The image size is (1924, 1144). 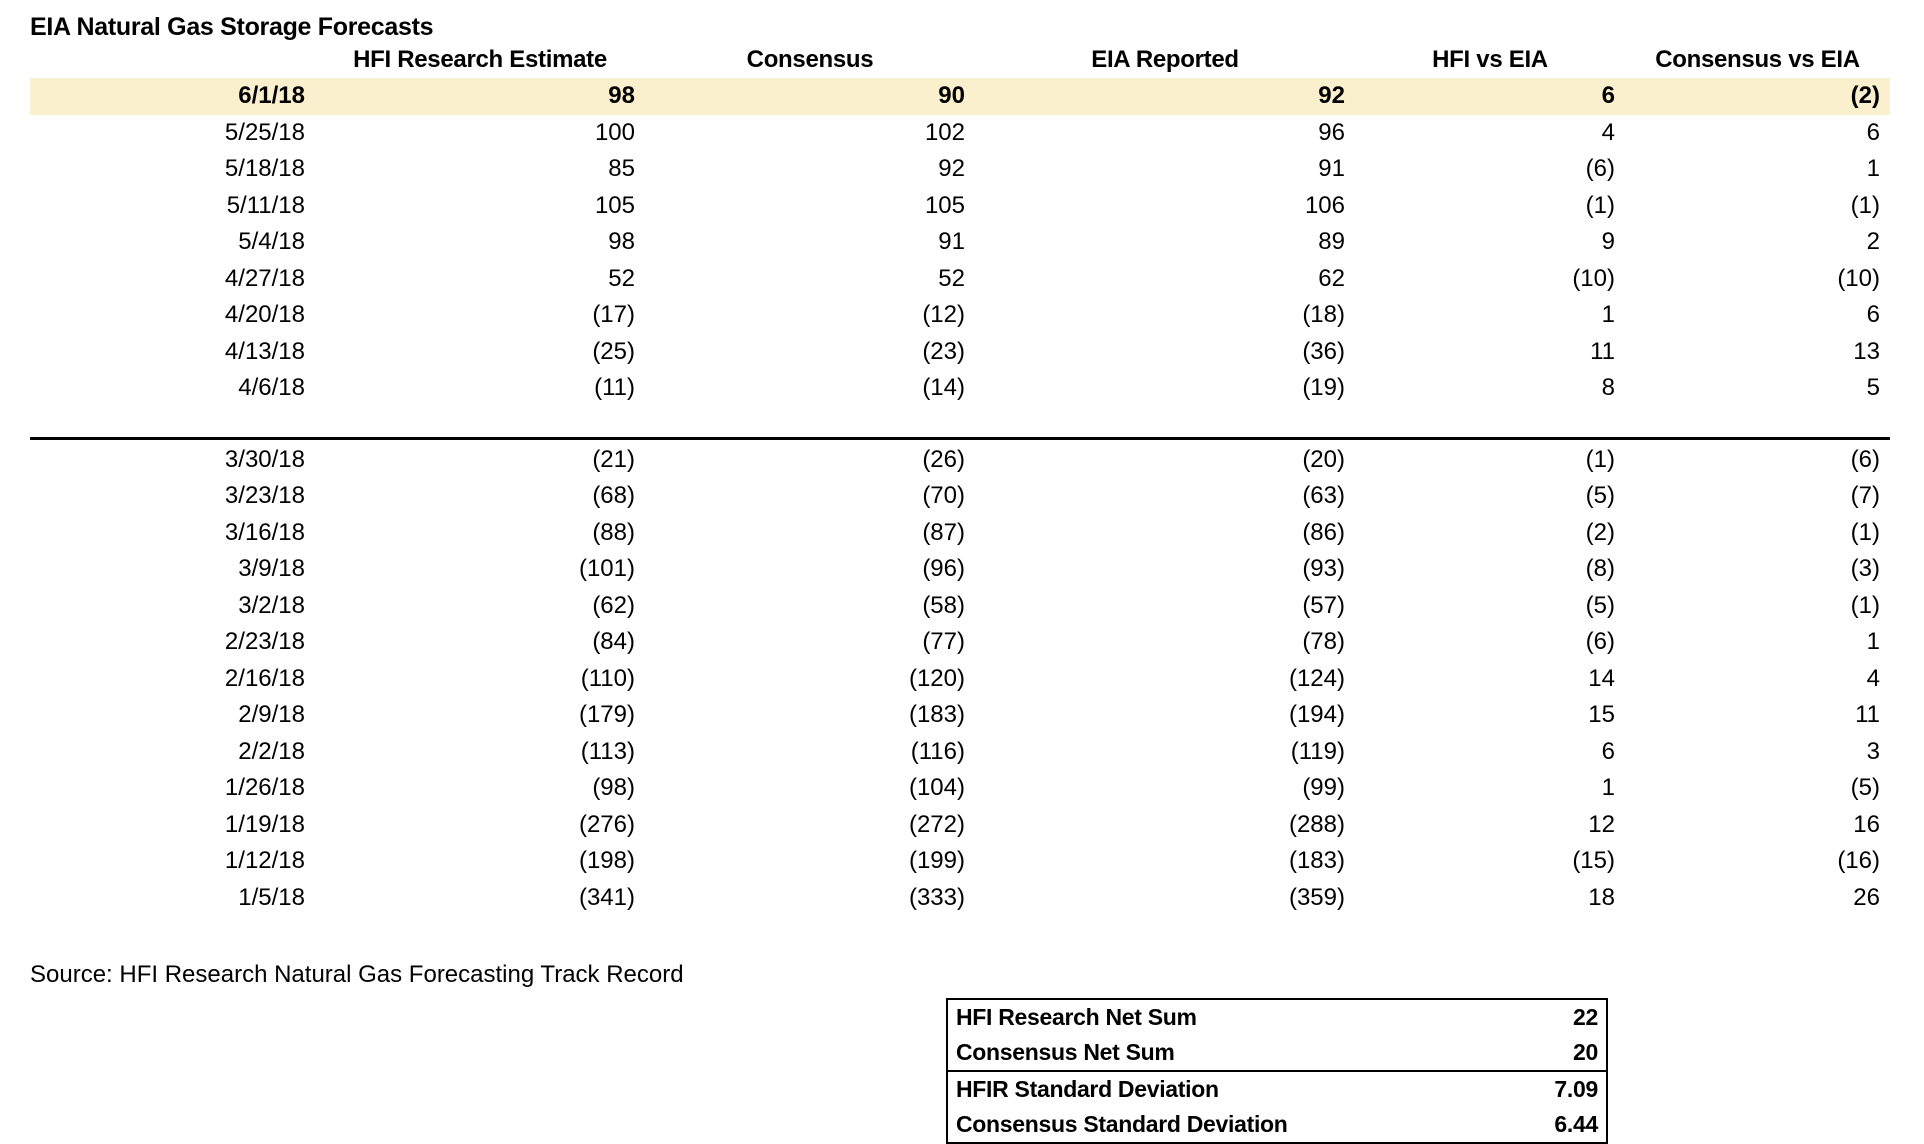 I want to click on table-cell: (5), so click(x=1865, y=788).